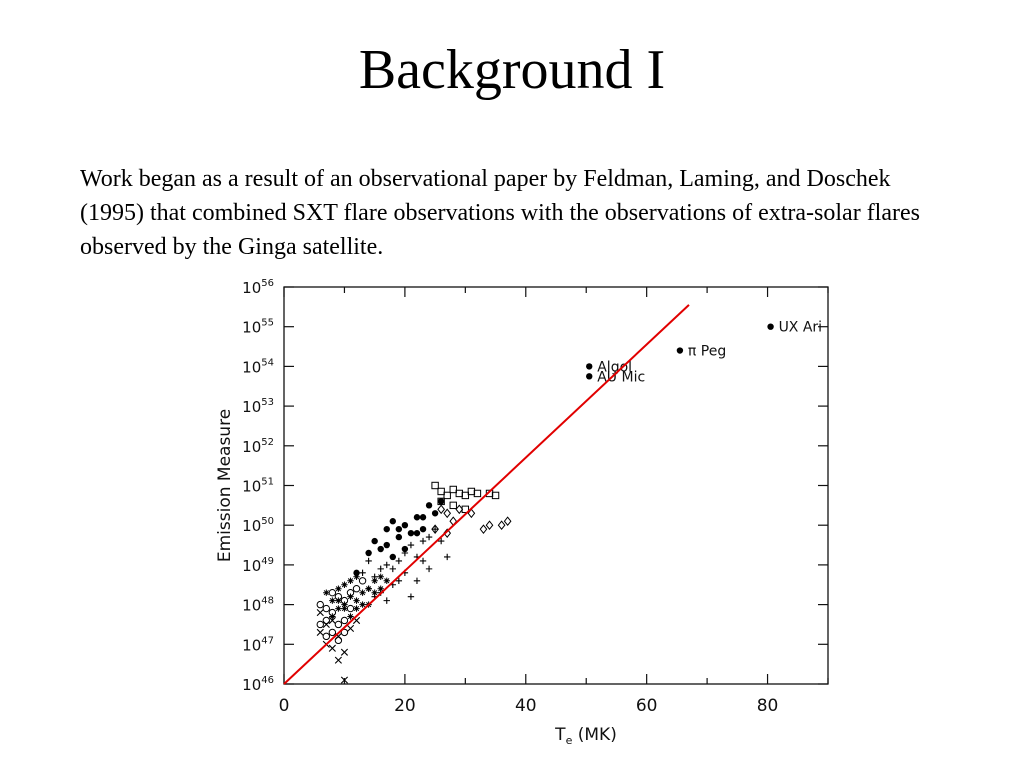  I want to click on y-tick-label: 1051, so click(258, 486).